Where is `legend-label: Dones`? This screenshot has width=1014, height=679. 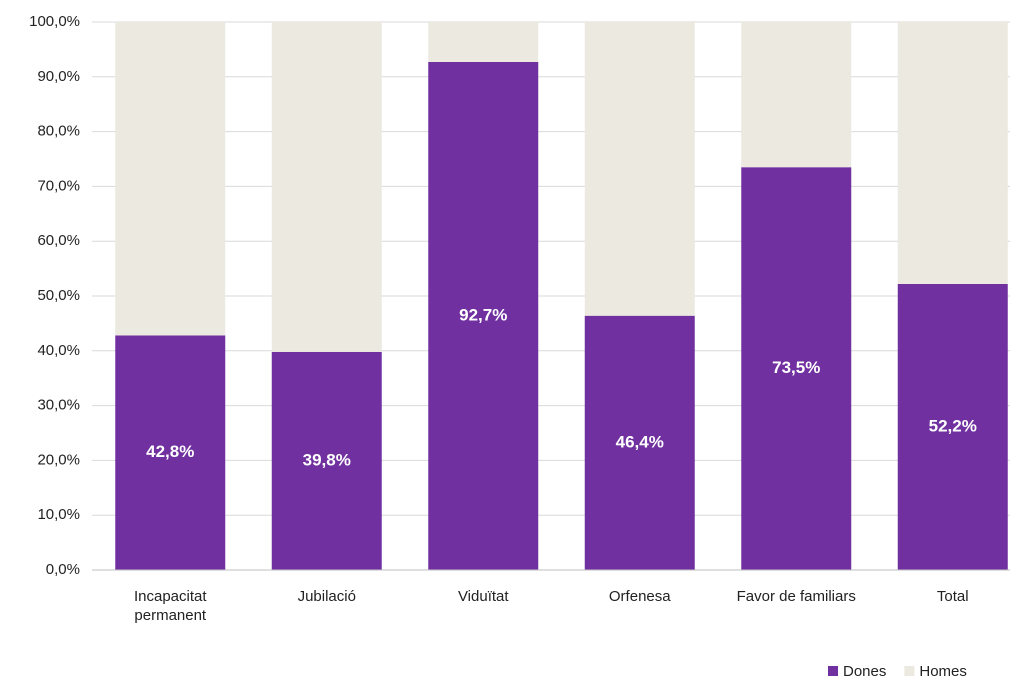 legend-label: Dones is located at coordinates (864, 671).